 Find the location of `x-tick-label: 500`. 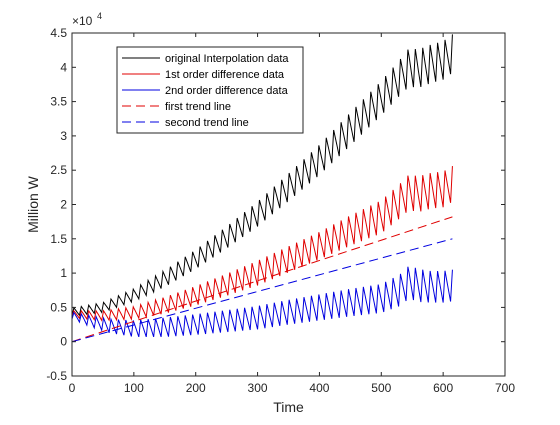

x-tick-label: 500 is located at coordinates (381, 388).